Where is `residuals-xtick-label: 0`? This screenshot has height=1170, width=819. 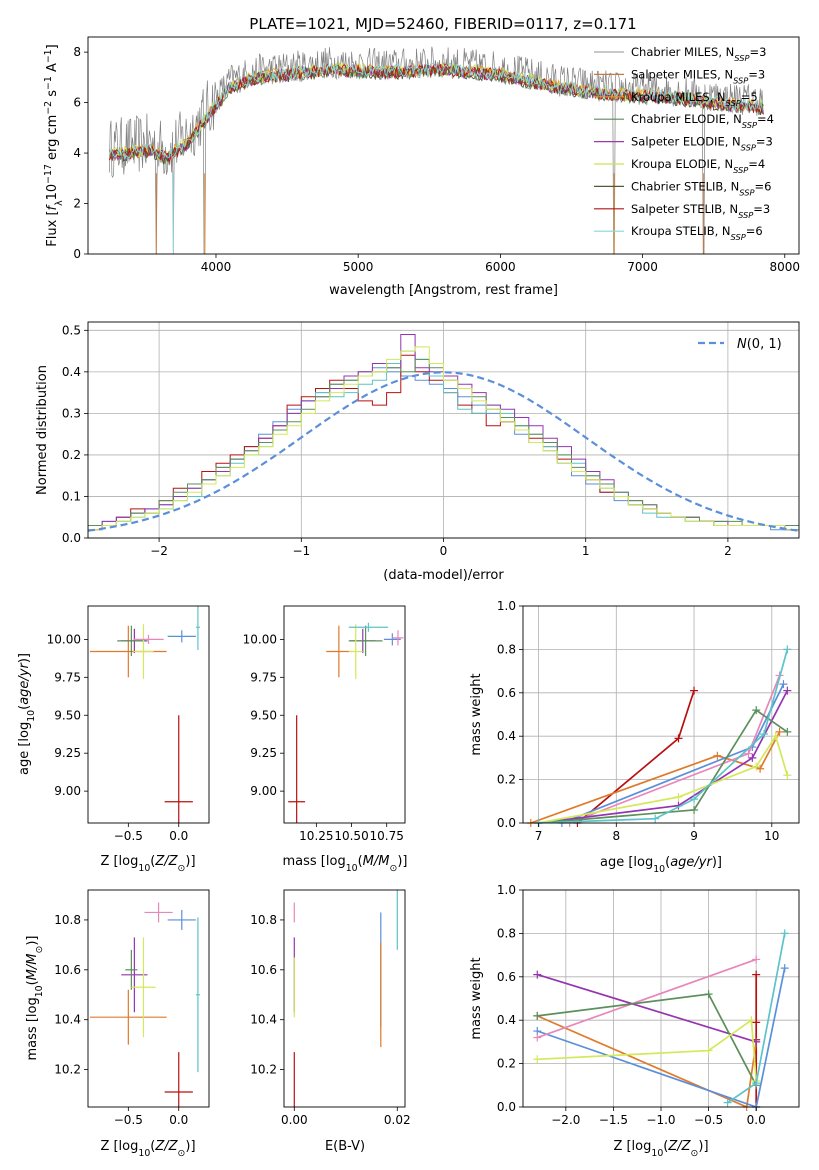
residuals-xtick-label: 0 is located at coordinates (444, 551).